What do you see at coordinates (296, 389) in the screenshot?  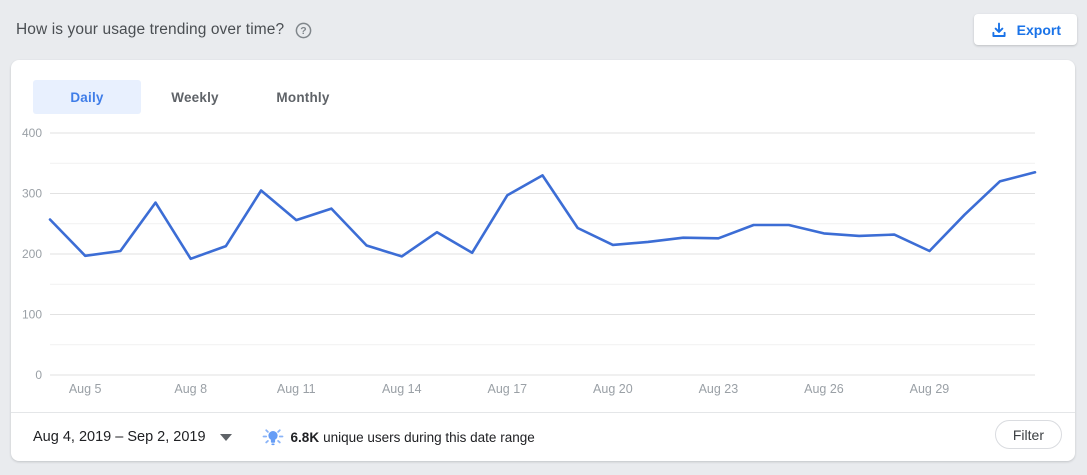 I see `x-axis-label: Aug 11` at bounding box center [296, 389].